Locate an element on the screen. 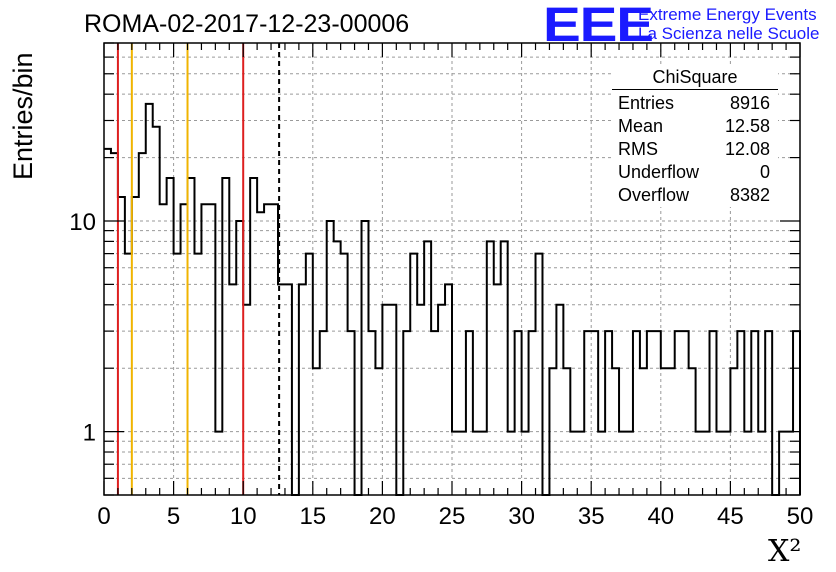 This screenshot has height=572, width=836. chart-title: ROMA-02-2017-12-23-00006 is located at coordinates (247, 24).